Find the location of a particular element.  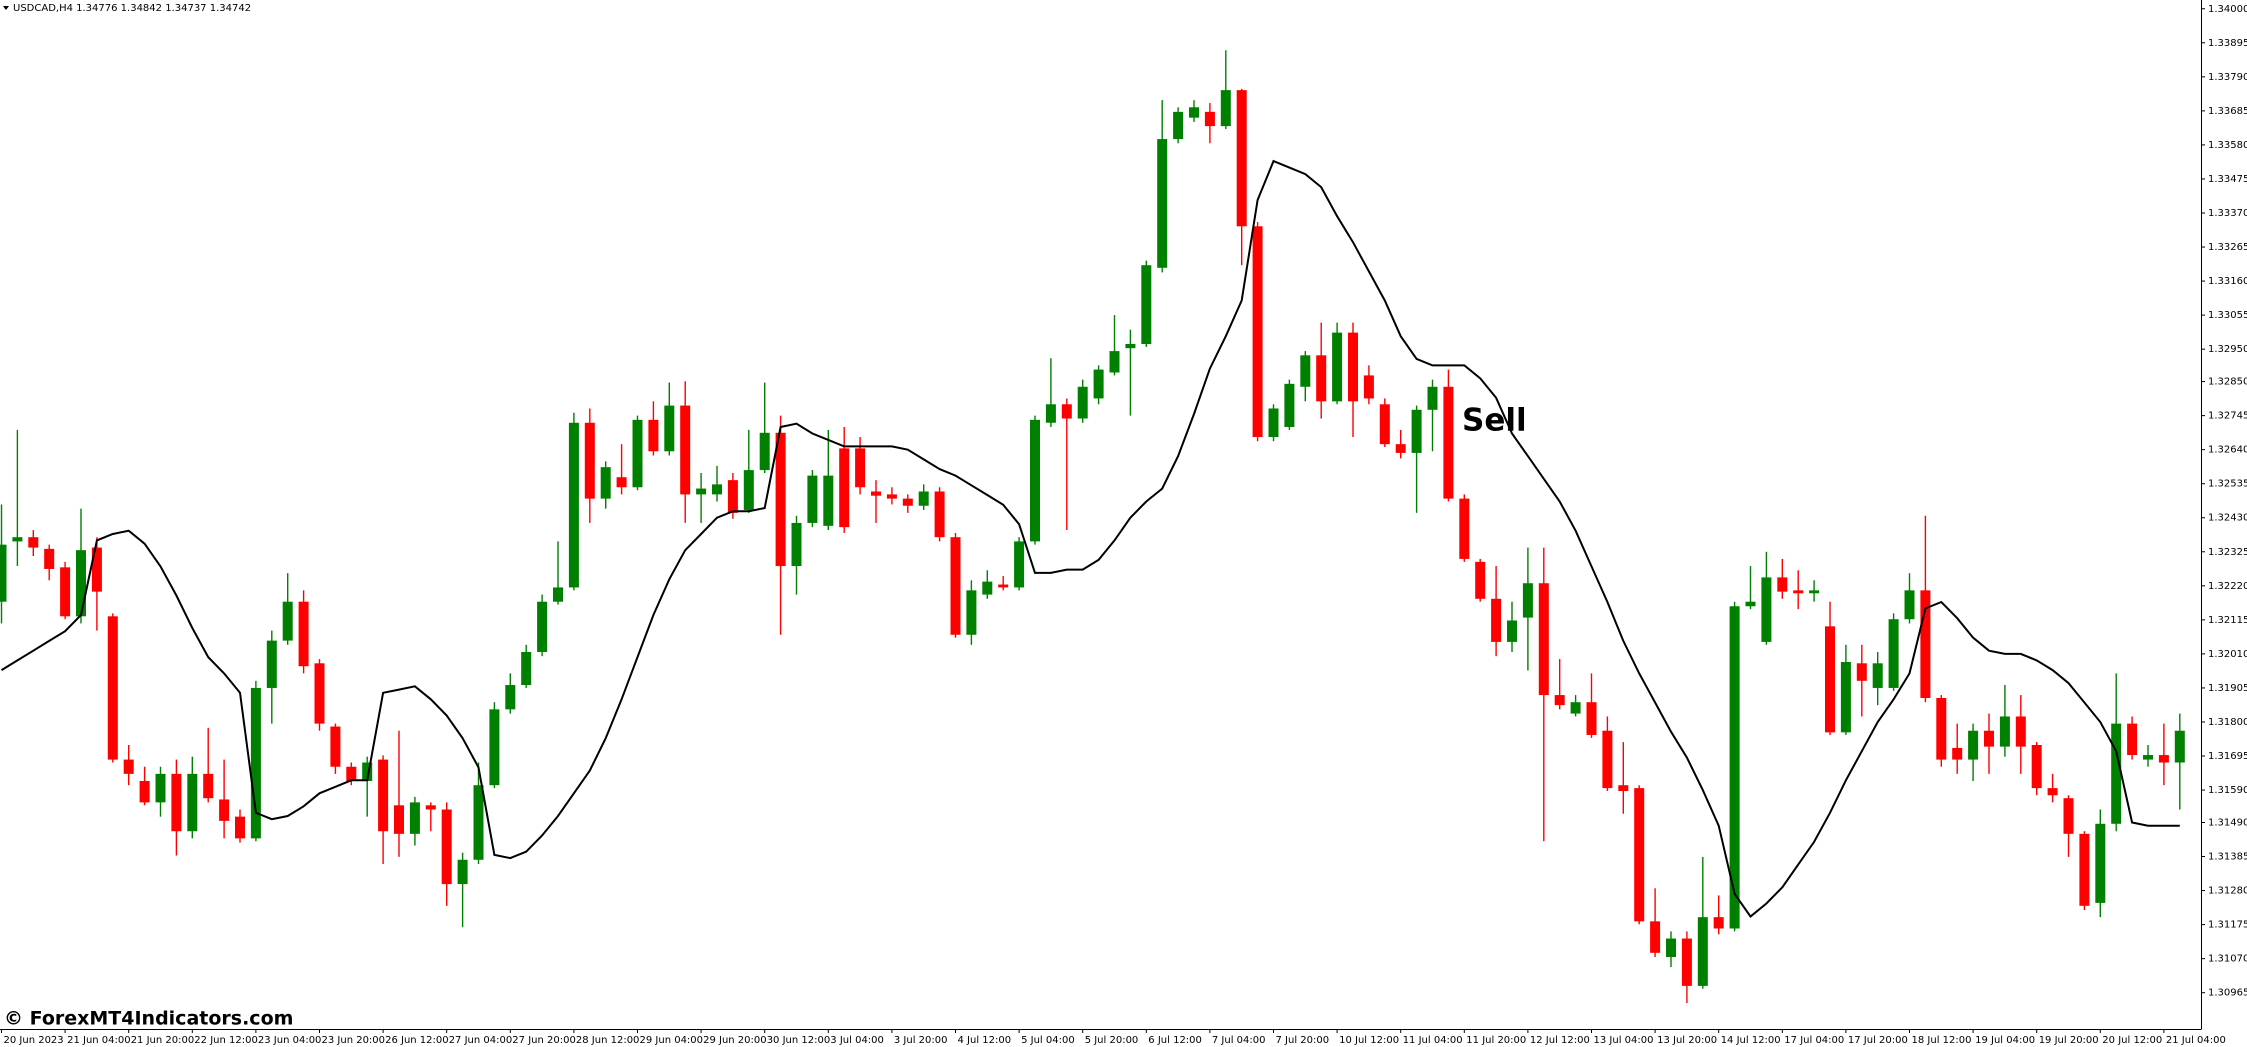

y-tick-label: 1.32115 is located at coordinates (2227, 620).